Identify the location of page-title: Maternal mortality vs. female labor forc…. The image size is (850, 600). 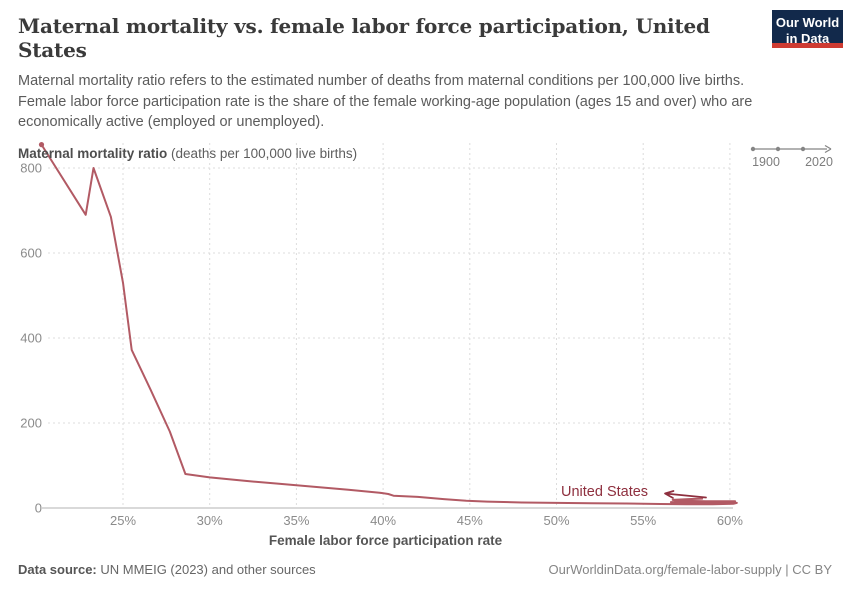
(364, 38).